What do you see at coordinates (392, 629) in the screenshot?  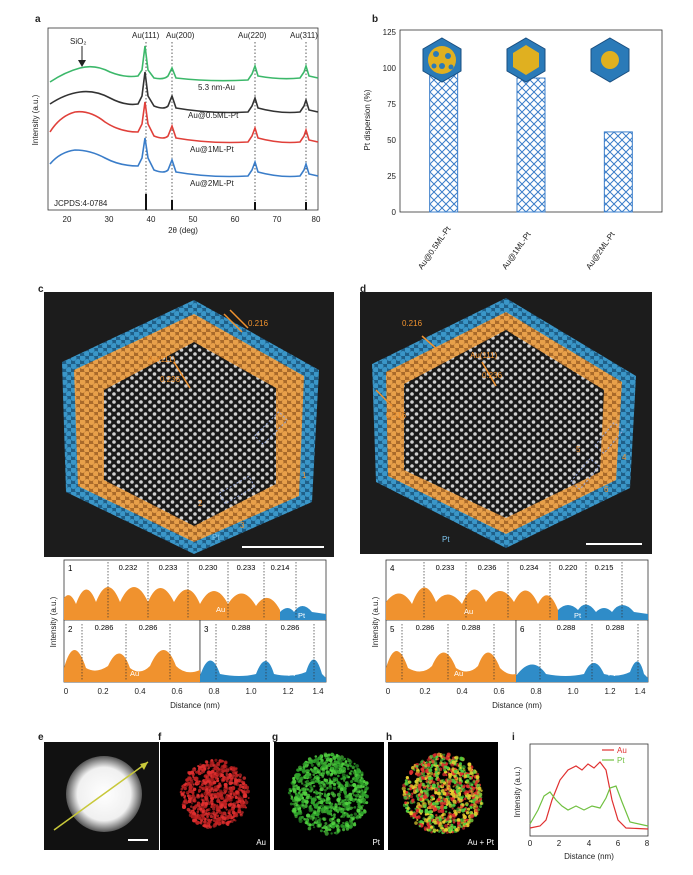 I see `profile-5-num: 5` at bounding box center [392, 629].